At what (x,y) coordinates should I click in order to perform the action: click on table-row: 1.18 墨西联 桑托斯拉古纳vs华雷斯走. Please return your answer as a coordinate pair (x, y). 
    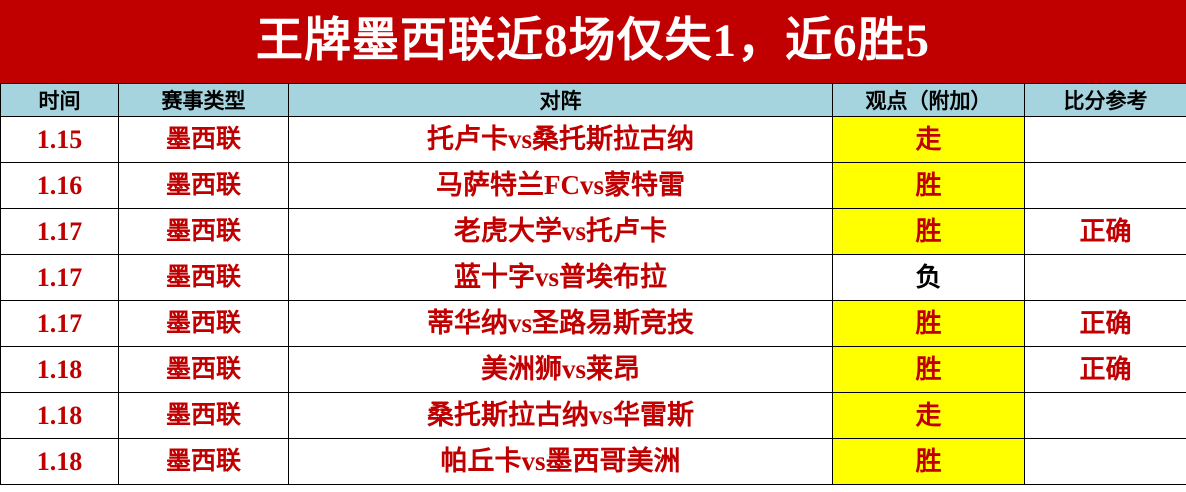
    Looking at the image, I should click on (593, 415).